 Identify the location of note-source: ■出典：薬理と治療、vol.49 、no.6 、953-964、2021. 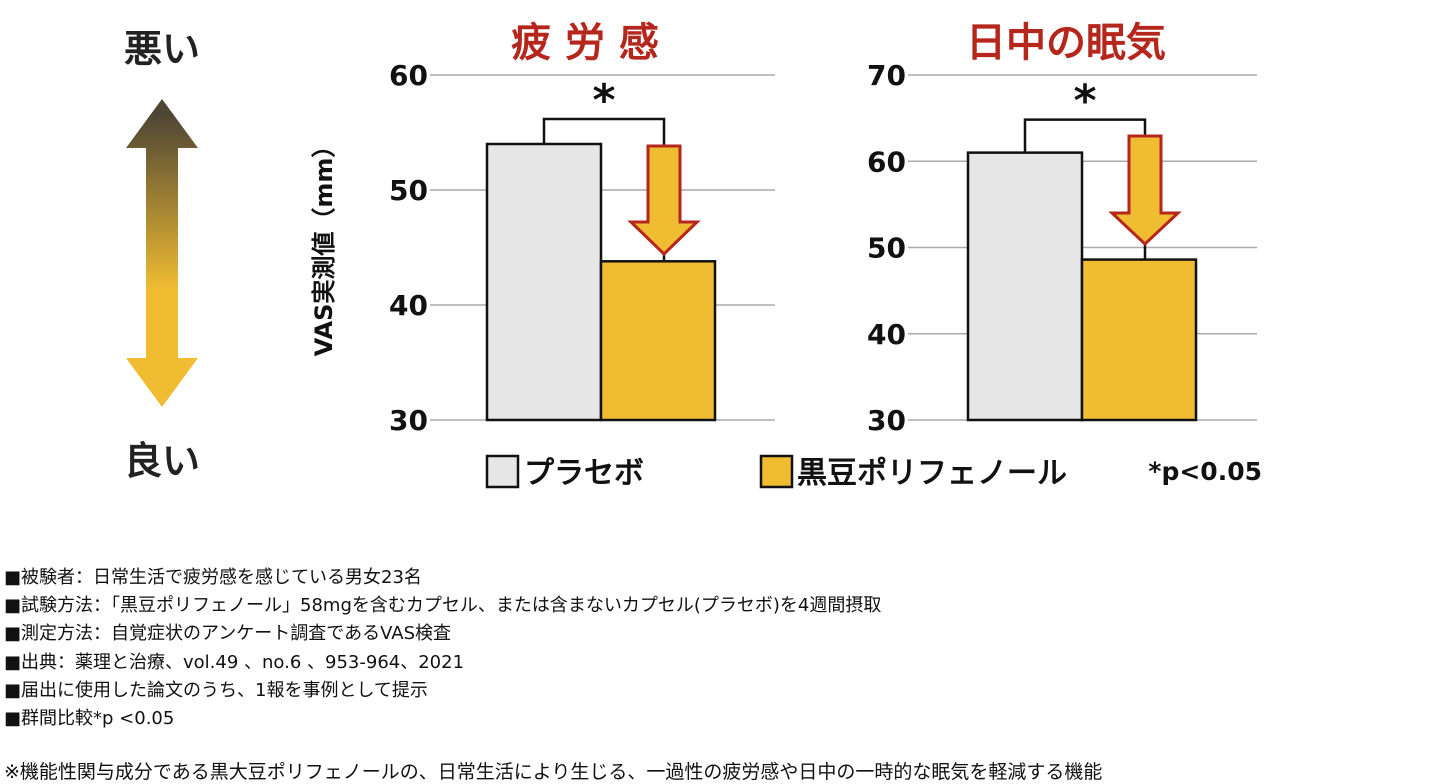
(234, 662).